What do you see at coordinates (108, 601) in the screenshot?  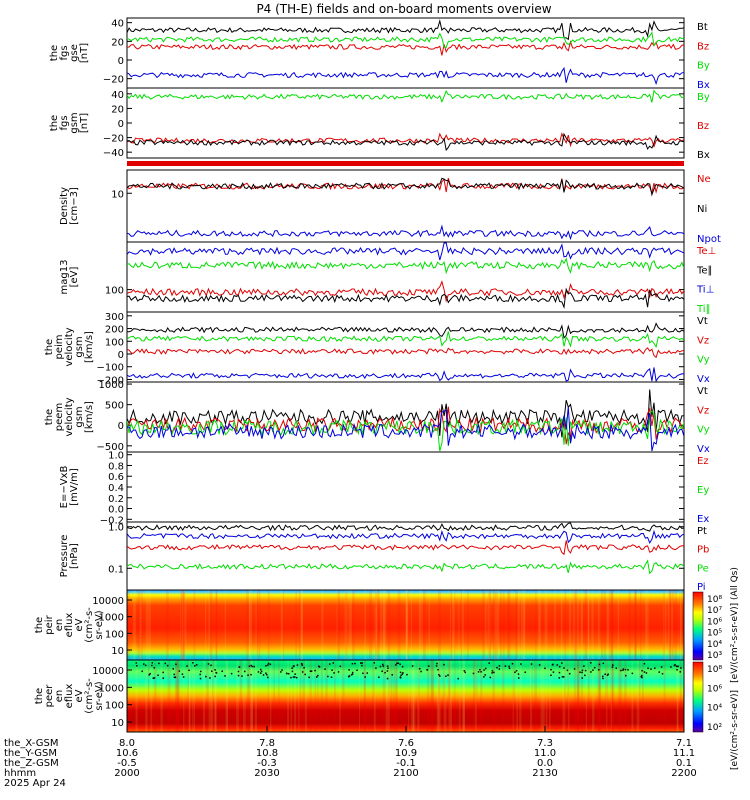 I see `ytick-label: 10000` at bounding box center [108, 601].